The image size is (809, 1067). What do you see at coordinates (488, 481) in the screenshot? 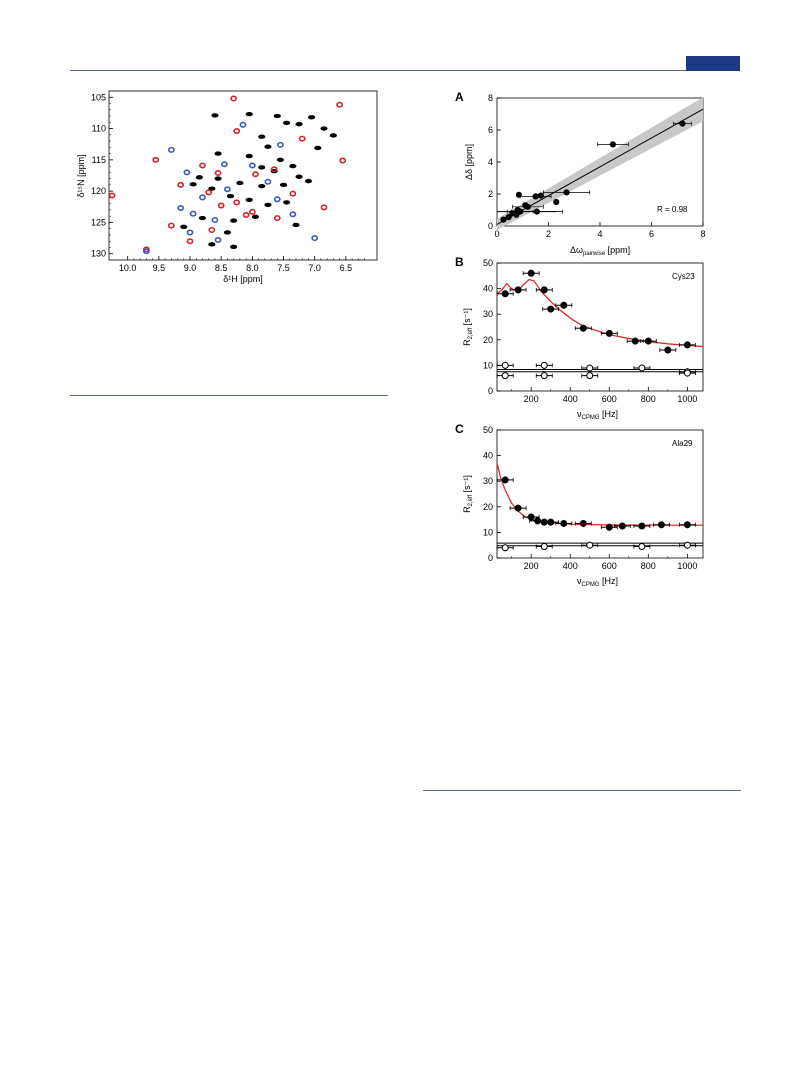
I see `panel-c-y-tick-label: 30` at bounding box center [488, 481].